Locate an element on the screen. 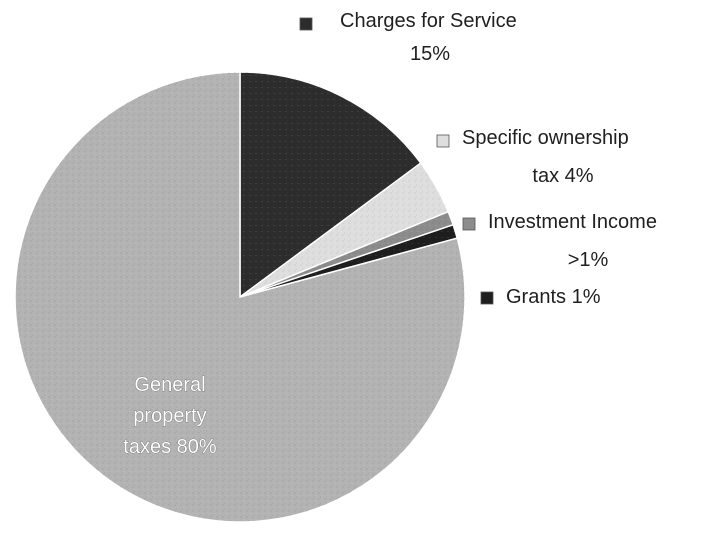  slice-label-charges-line-2: 15% is located at coordinates (430, 54).